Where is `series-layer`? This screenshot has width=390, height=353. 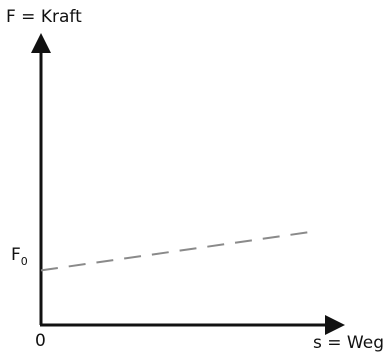 series-layer is located at coordinates (175, 251).